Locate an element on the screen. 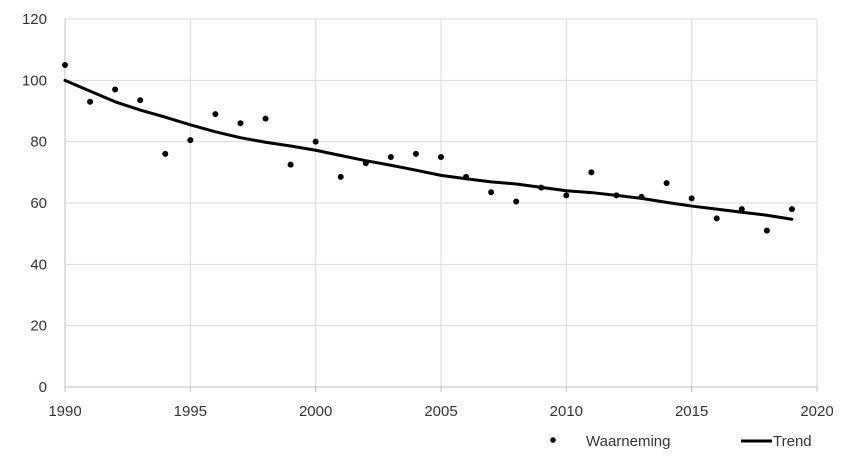 Image resolution: width=854 pixels, height=457 pixels. legend-label-observation: Waarneming is located at coordinates (628, 441).